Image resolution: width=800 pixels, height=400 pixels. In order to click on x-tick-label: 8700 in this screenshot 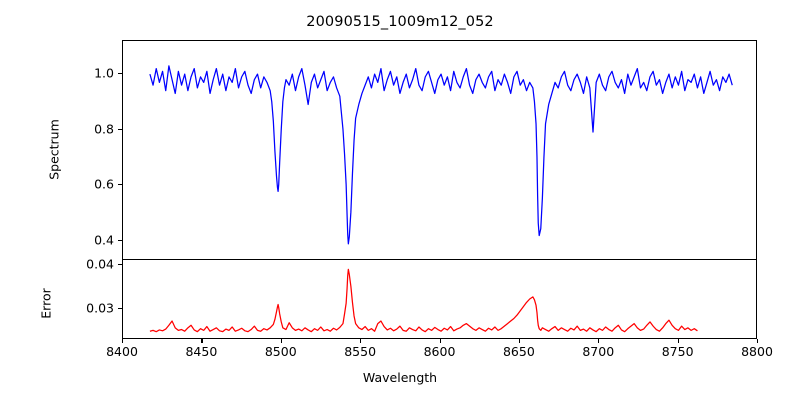, I will do `click(598, 351)`.